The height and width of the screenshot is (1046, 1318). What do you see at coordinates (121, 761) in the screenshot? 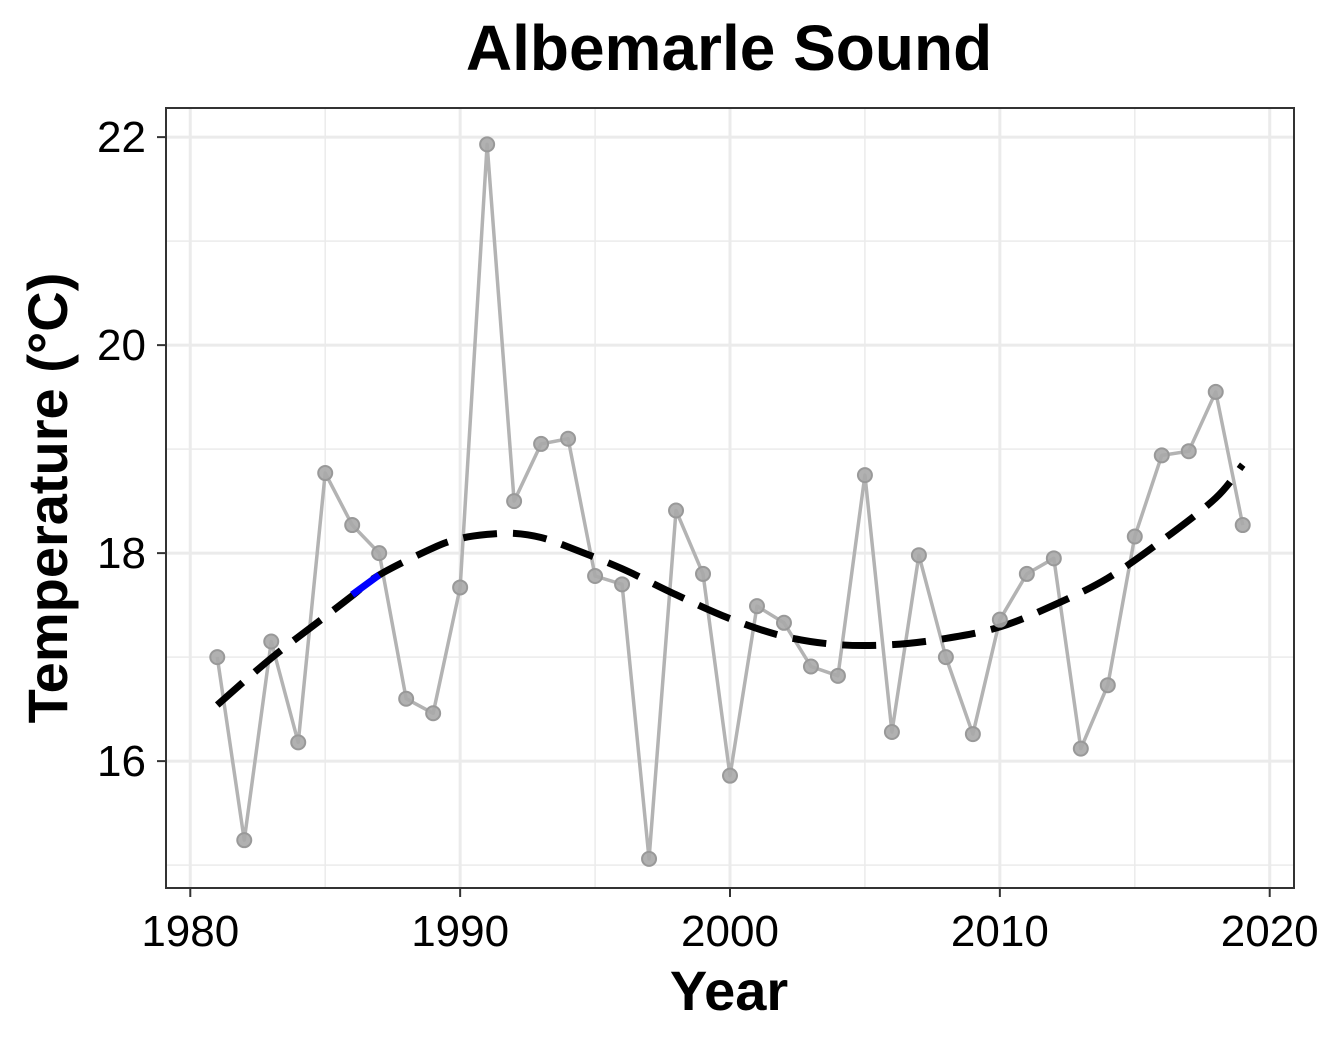
I see `y-tick-label: 16` at bounding box center [121, 761].